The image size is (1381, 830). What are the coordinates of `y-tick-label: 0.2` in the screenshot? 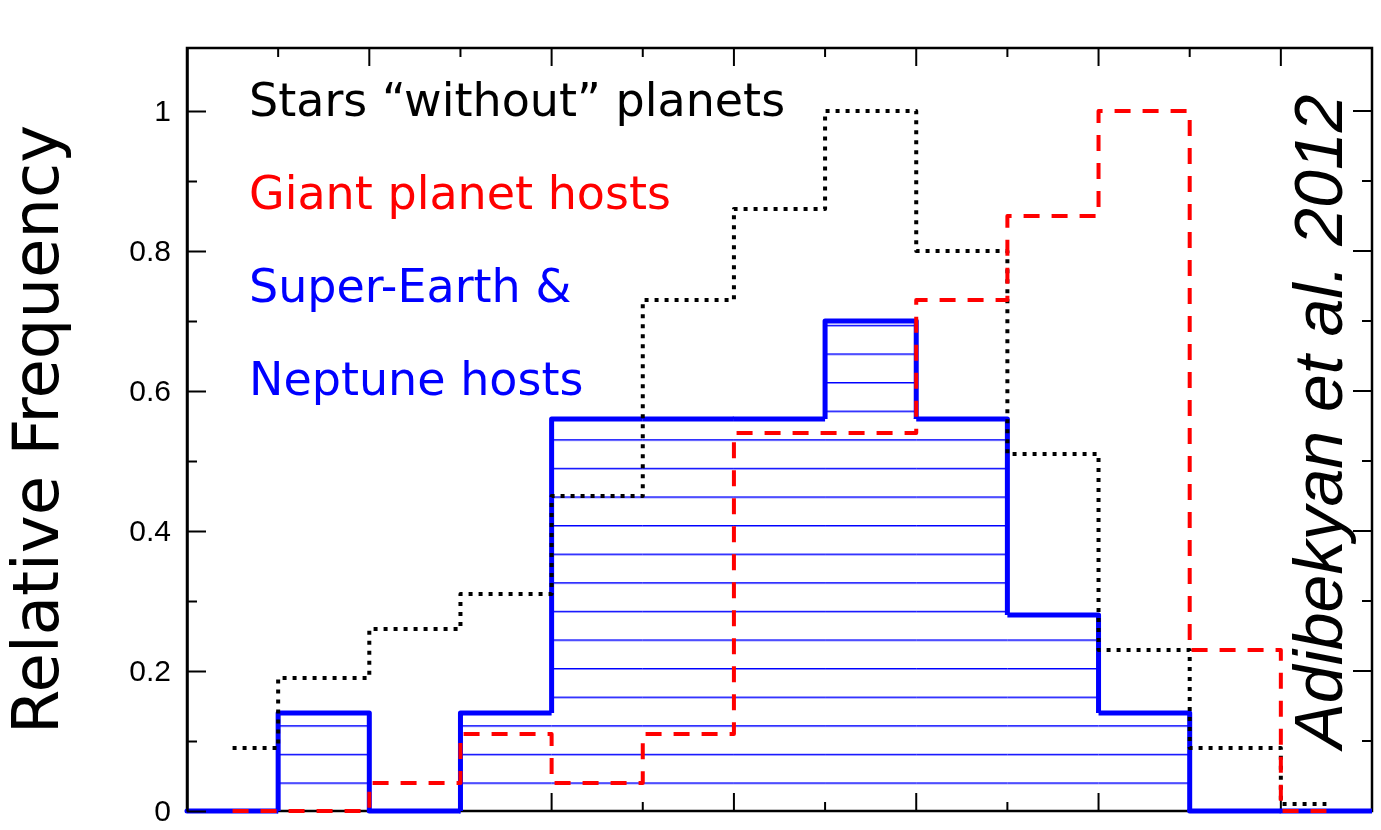 It's located at (150, 671).